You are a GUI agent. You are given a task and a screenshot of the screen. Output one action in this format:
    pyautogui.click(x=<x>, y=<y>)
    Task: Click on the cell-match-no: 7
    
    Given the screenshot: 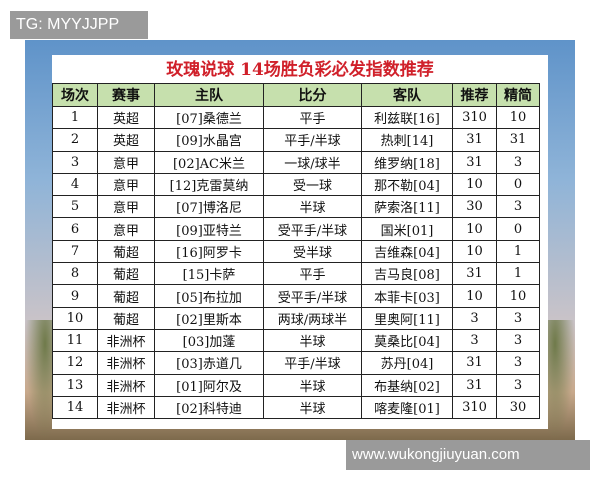 What is the action you would take?
    pyautogui.click(x=75, y=251)
    